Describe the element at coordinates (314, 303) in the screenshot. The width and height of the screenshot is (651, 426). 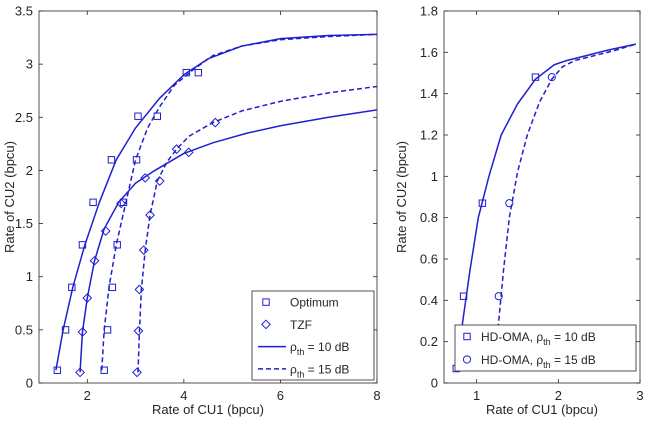
I see `legend-label: Optimum` at that location.